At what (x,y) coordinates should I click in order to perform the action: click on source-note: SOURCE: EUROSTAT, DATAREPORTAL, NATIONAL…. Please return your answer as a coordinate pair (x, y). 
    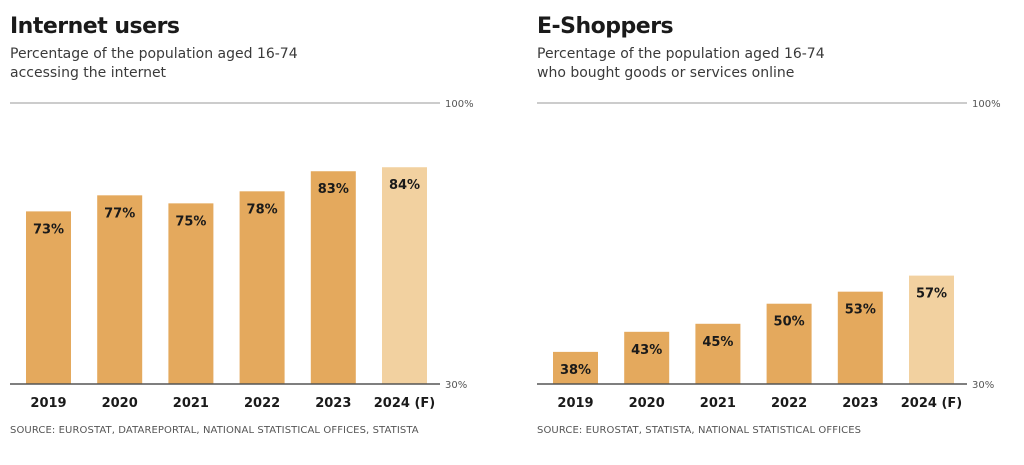
    Looking at the image, I should click on (214, 430).